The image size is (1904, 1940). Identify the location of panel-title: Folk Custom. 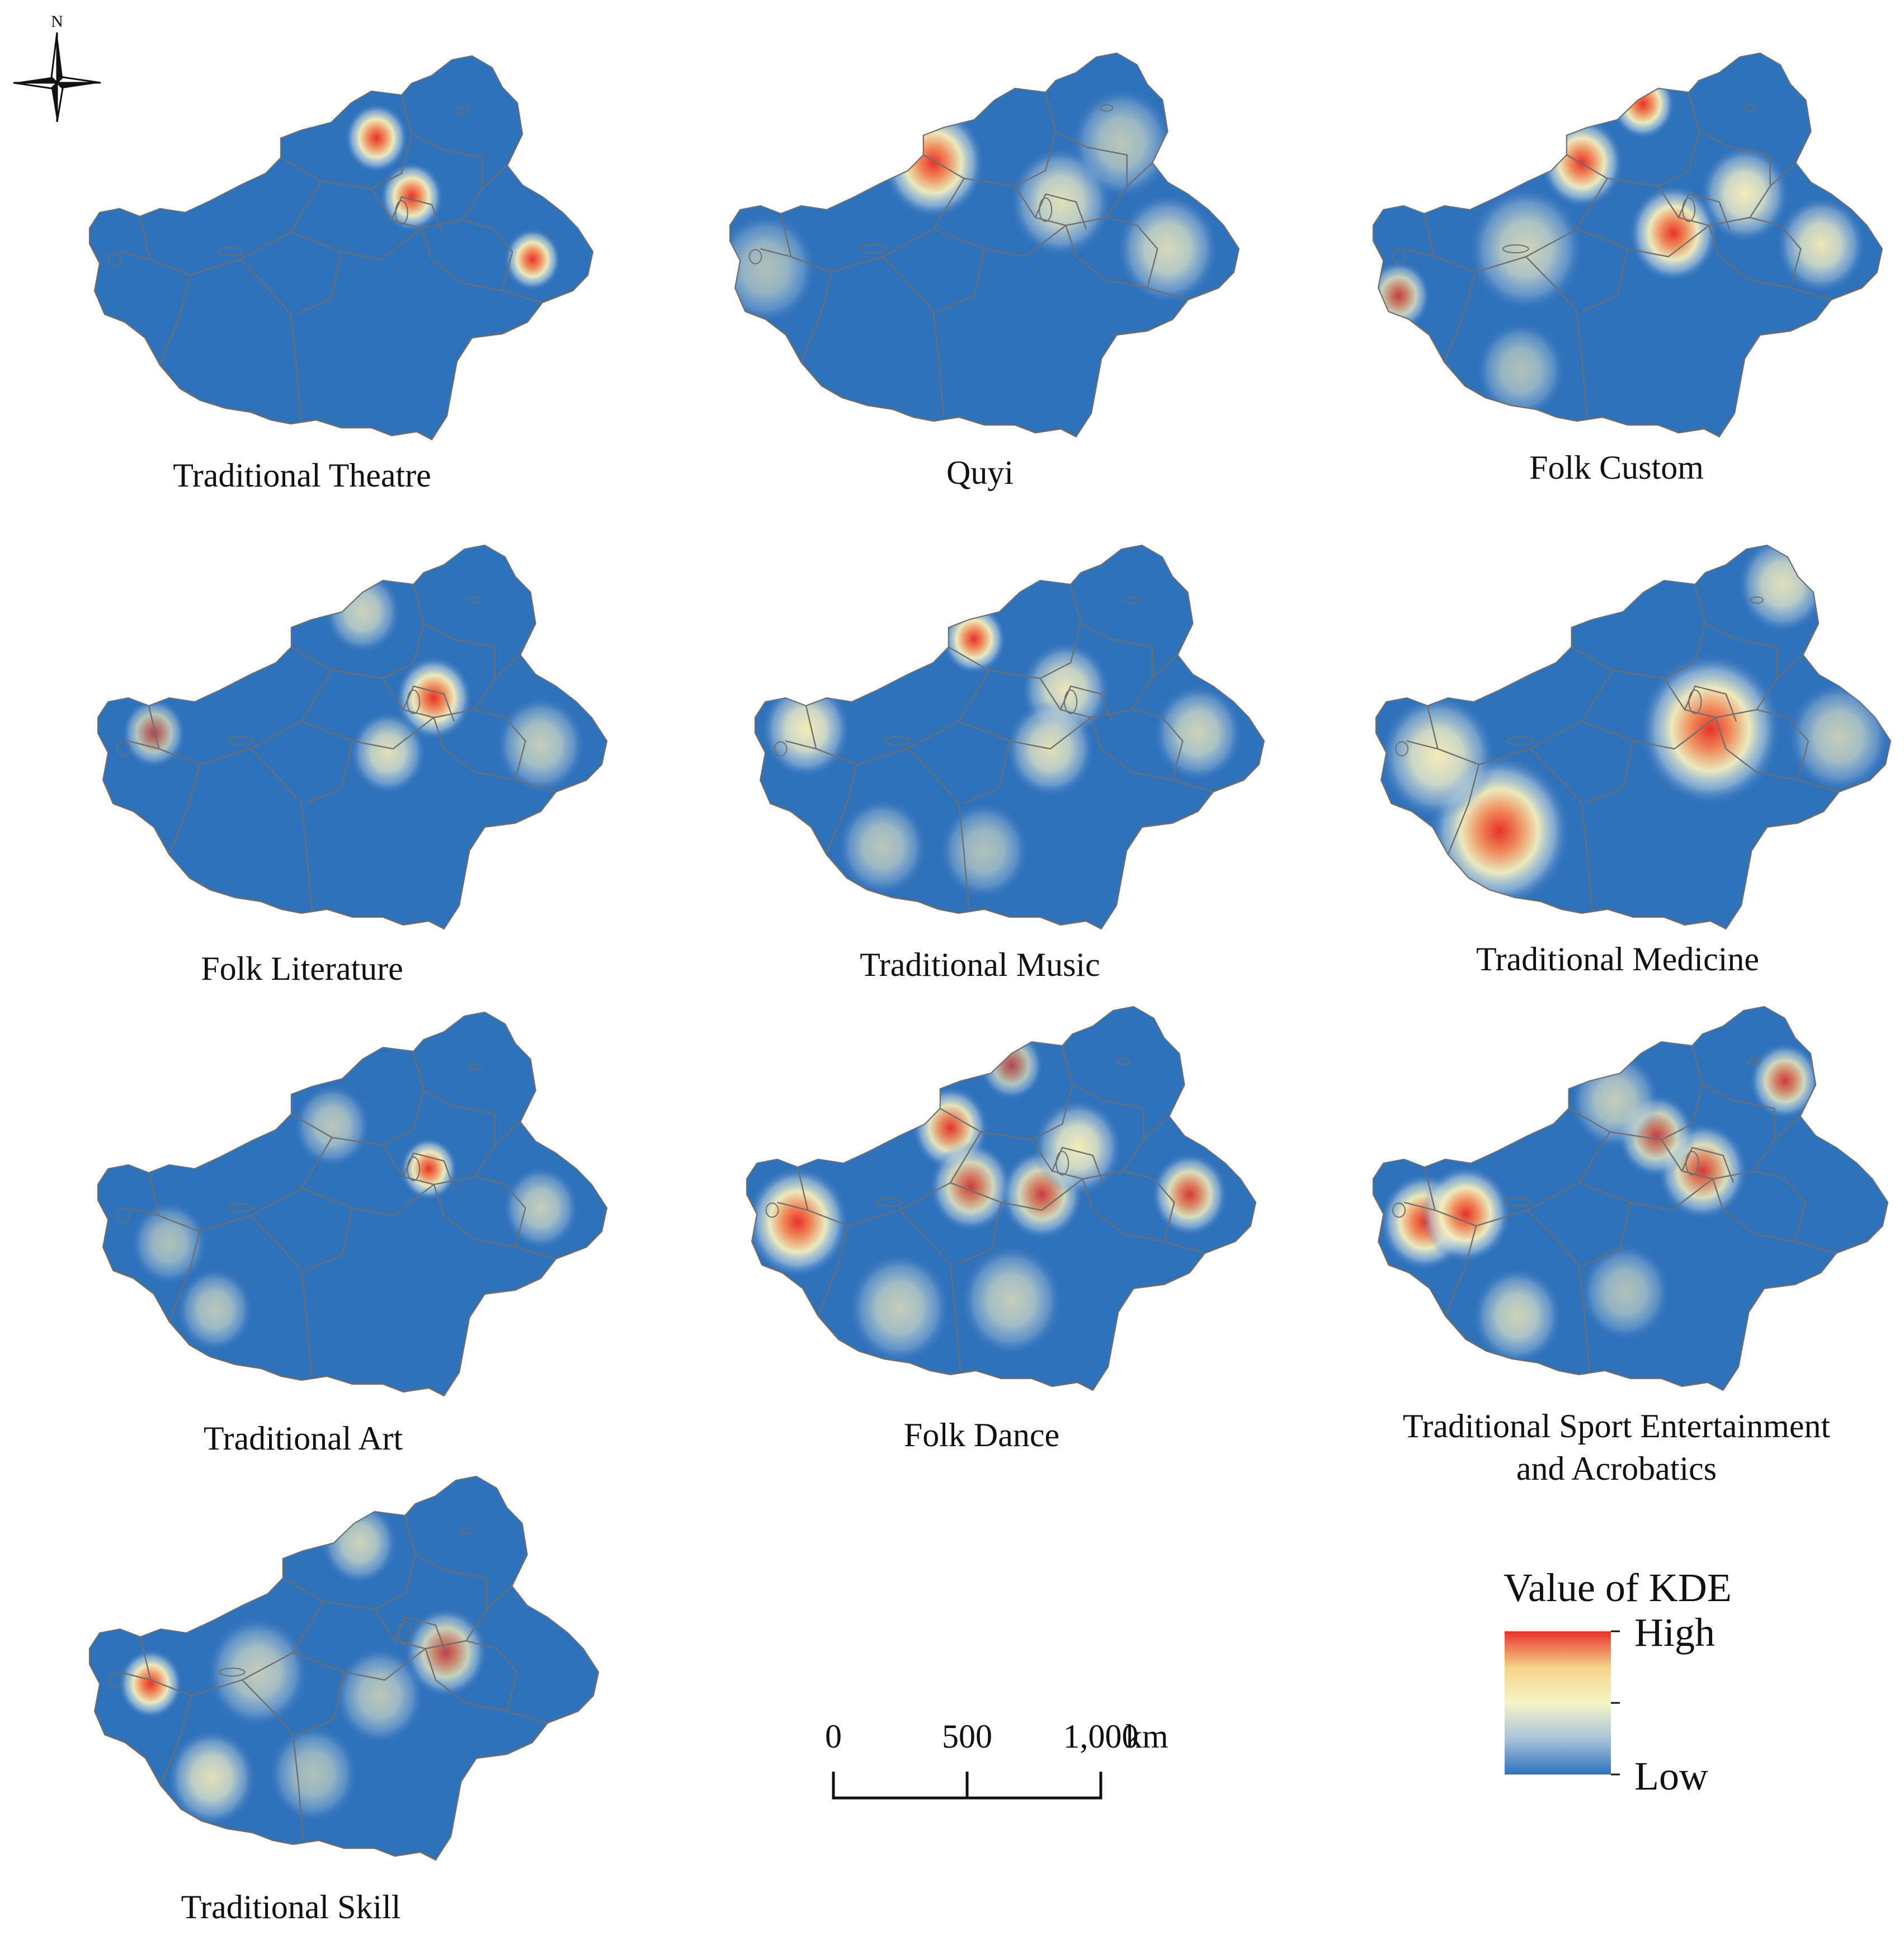
(1616, 468).